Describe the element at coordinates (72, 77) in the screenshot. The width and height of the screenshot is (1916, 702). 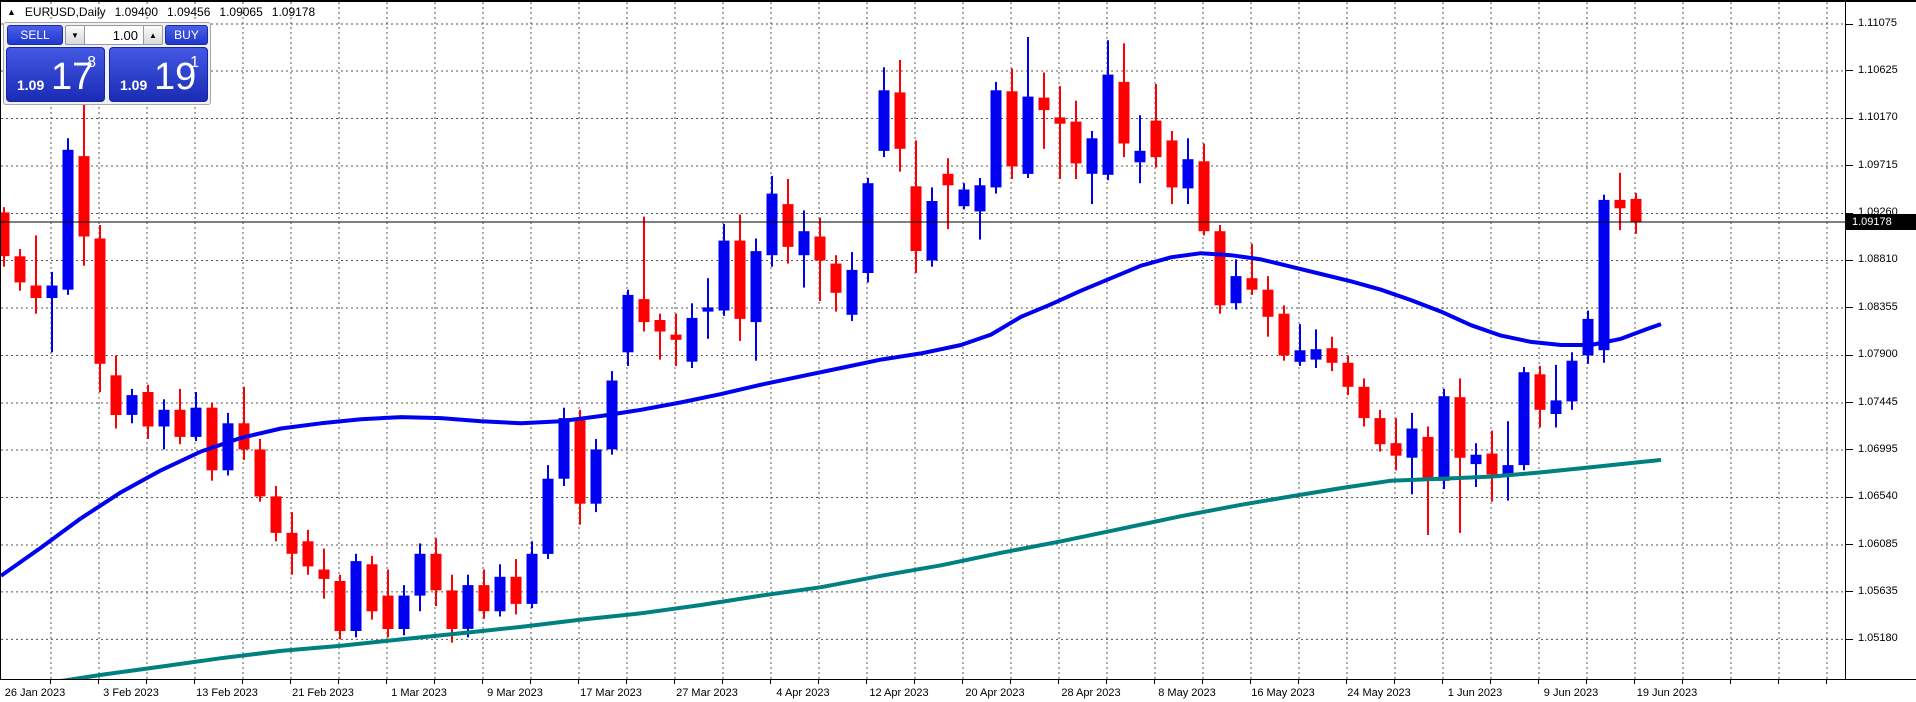
I see `sell-price-pips: 17` at that location.